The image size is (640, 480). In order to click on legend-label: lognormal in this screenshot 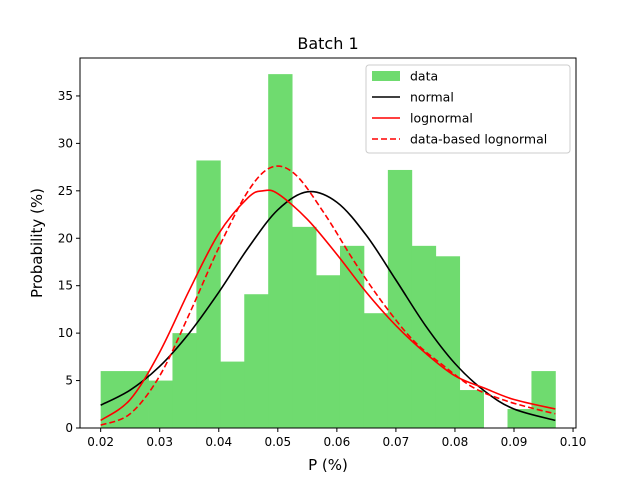, I will do `click(441, 118)`.